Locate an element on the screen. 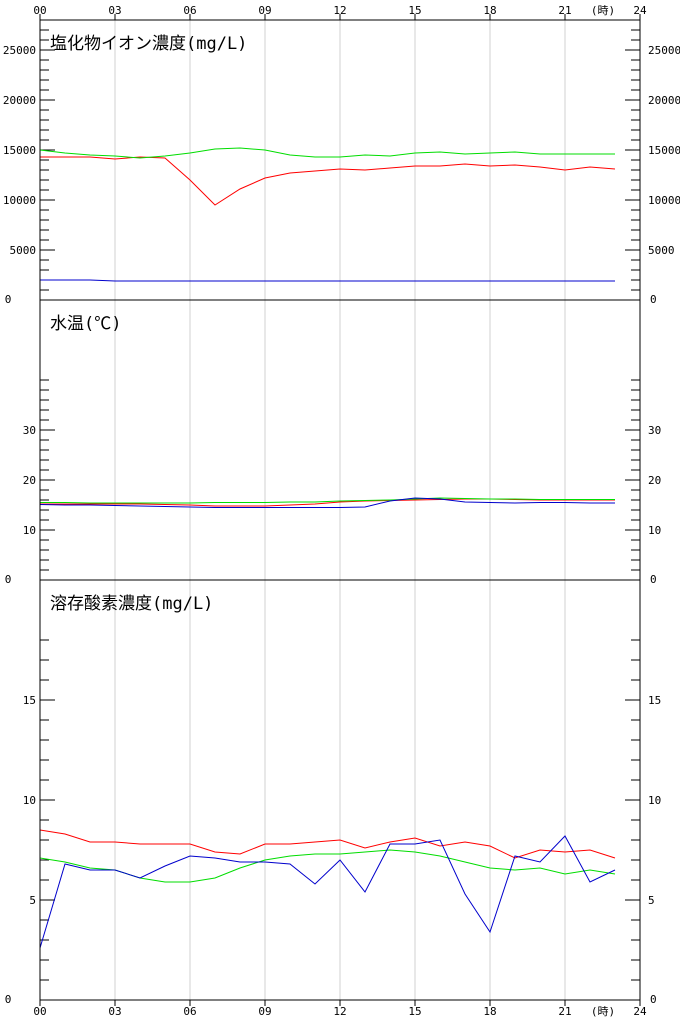  y-tick-label-right: 20 is located at coordinates (654, 480).